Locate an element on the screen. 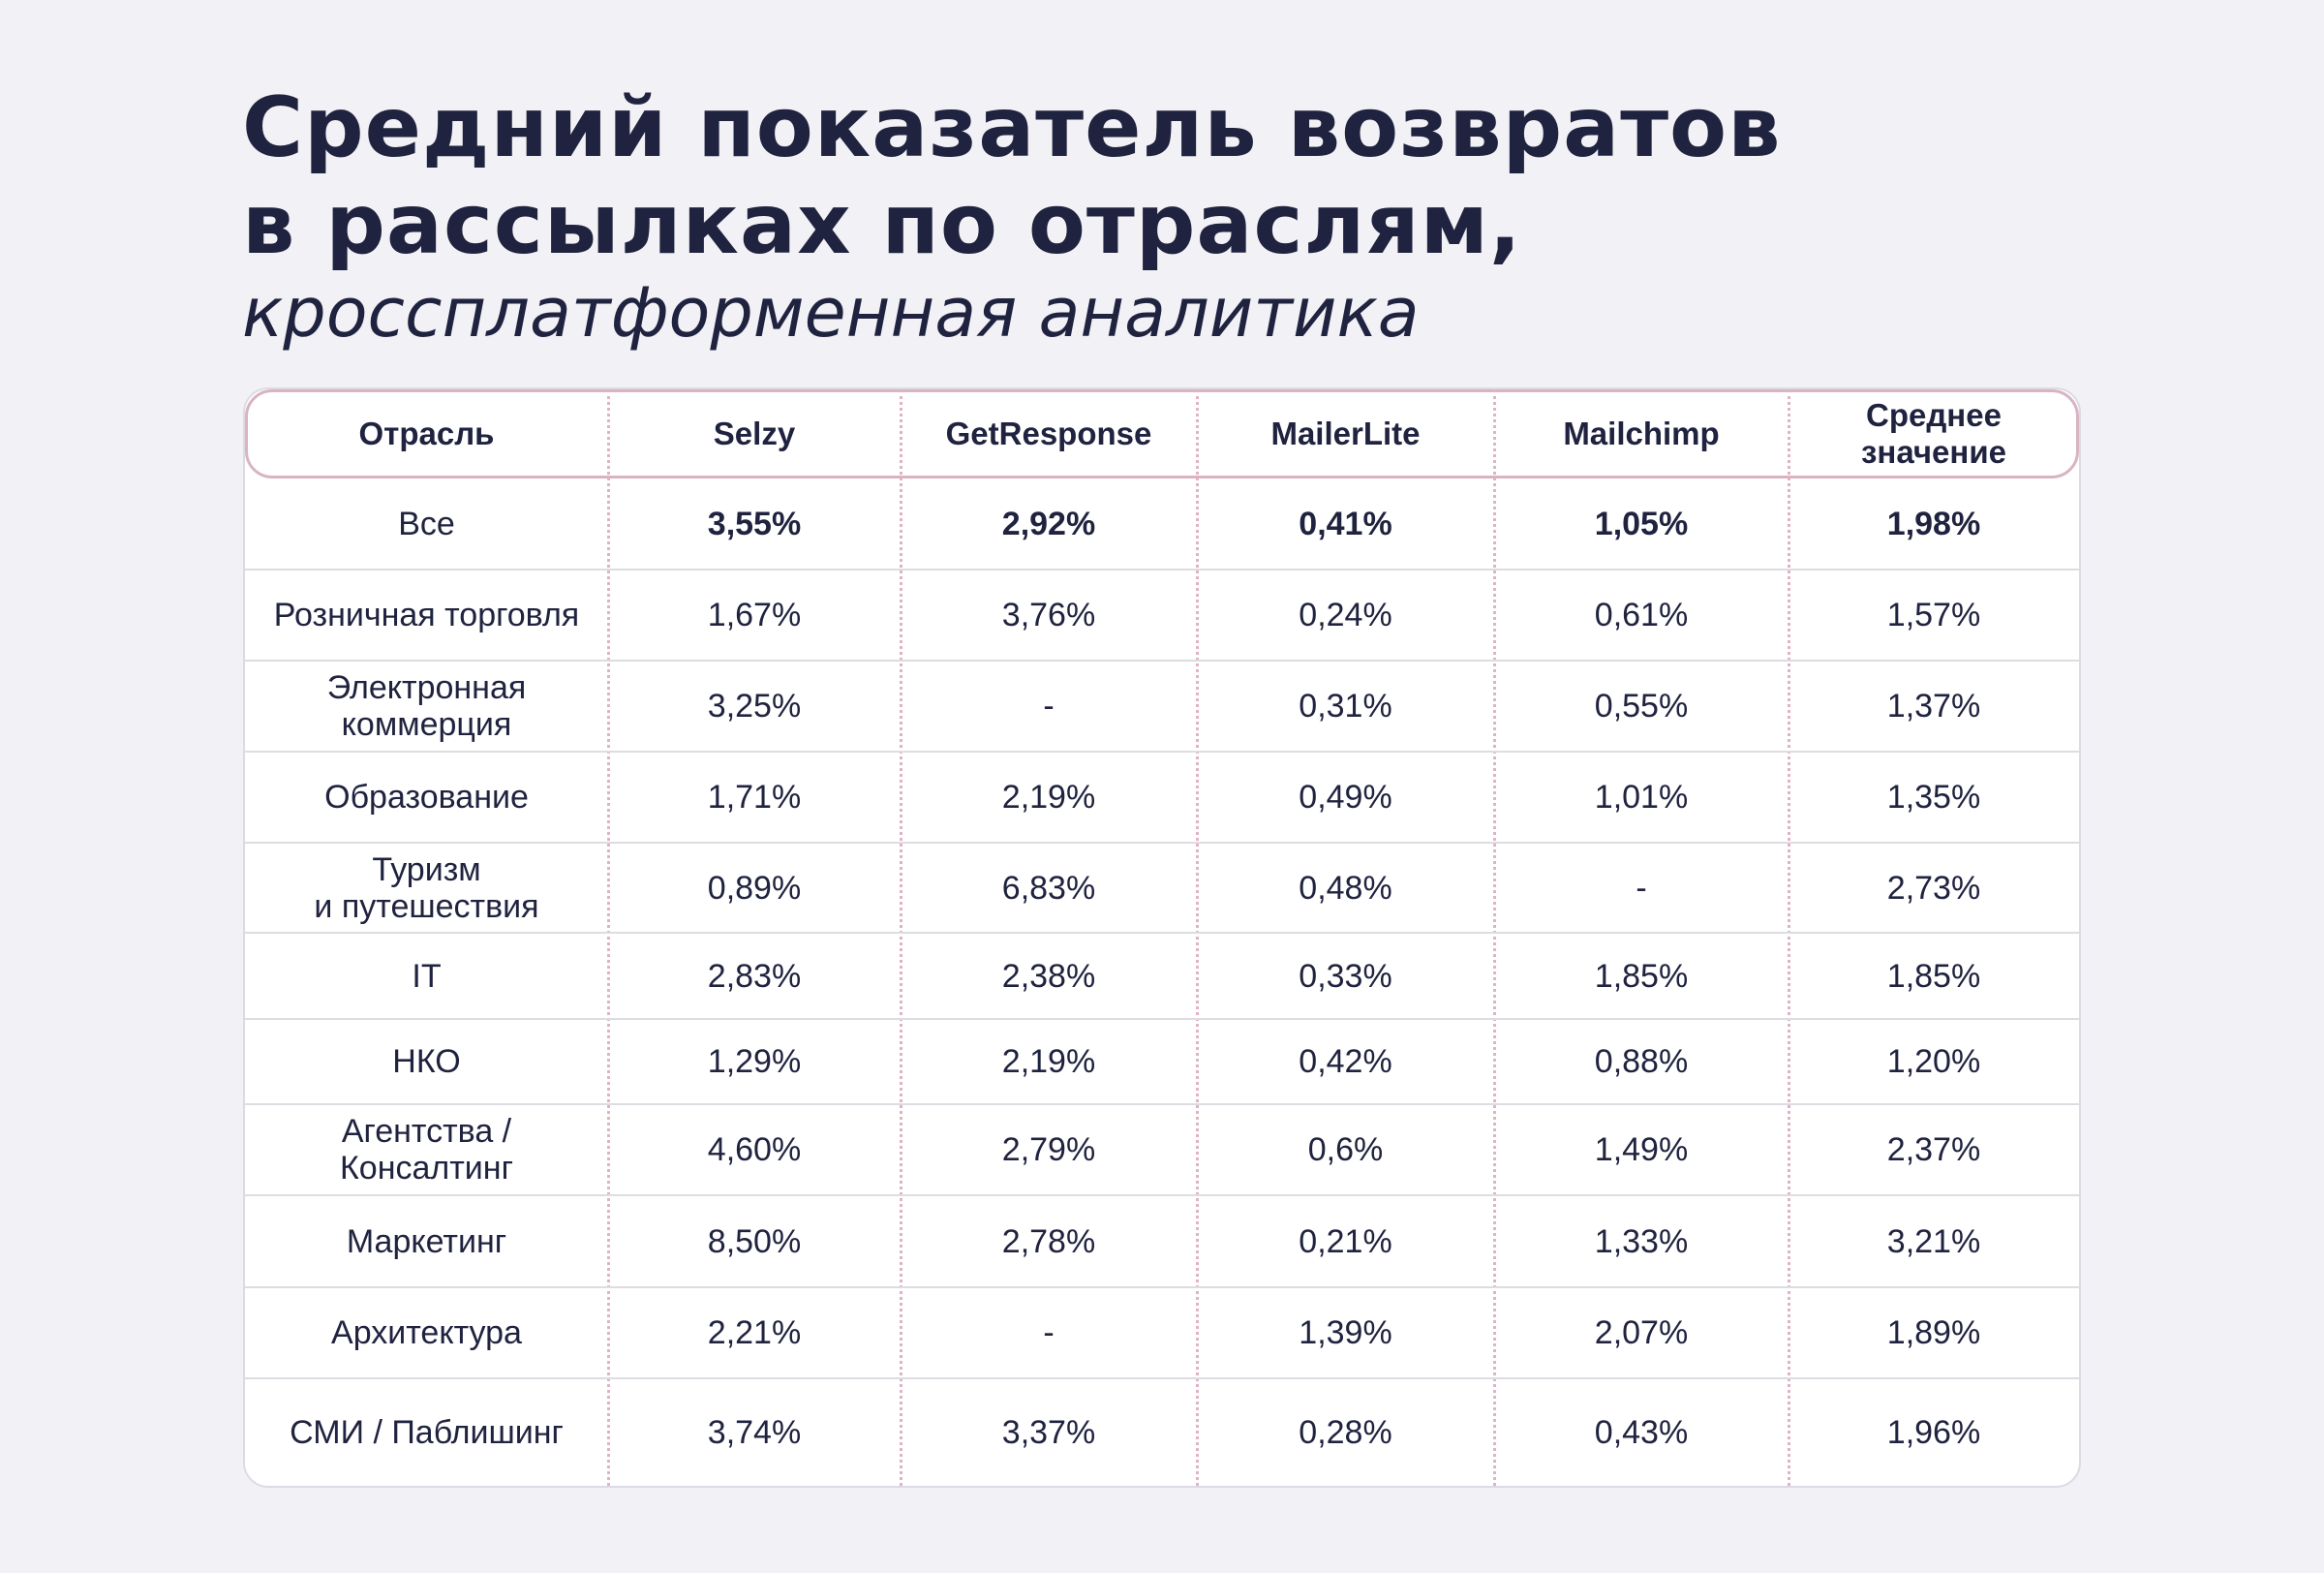 This screenshot has width=2324, height=1573. value-cell: 6,83% is located at coordinates (1048, 888).